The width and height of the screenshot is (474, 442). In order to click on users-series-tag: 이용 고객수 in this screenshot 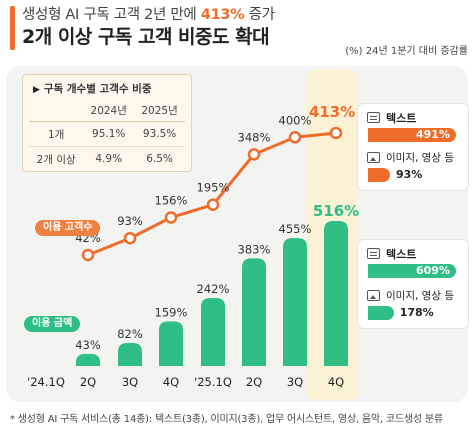, I will do `click(68, 228)`.